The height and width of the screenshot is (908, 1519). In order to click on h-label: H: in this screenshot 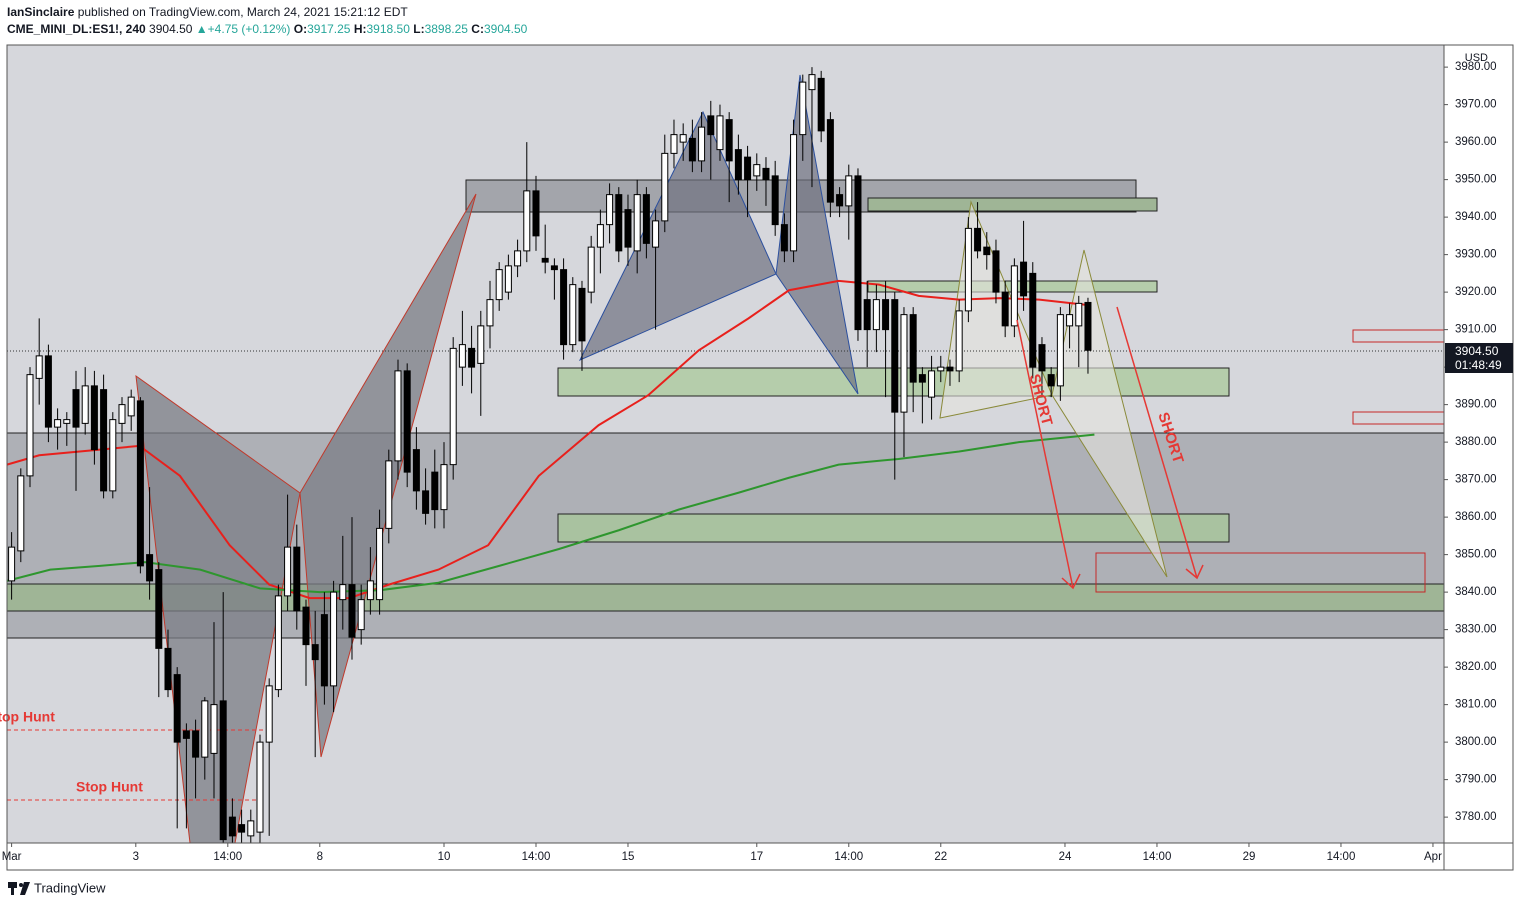, I will do `click(360, 29)`.